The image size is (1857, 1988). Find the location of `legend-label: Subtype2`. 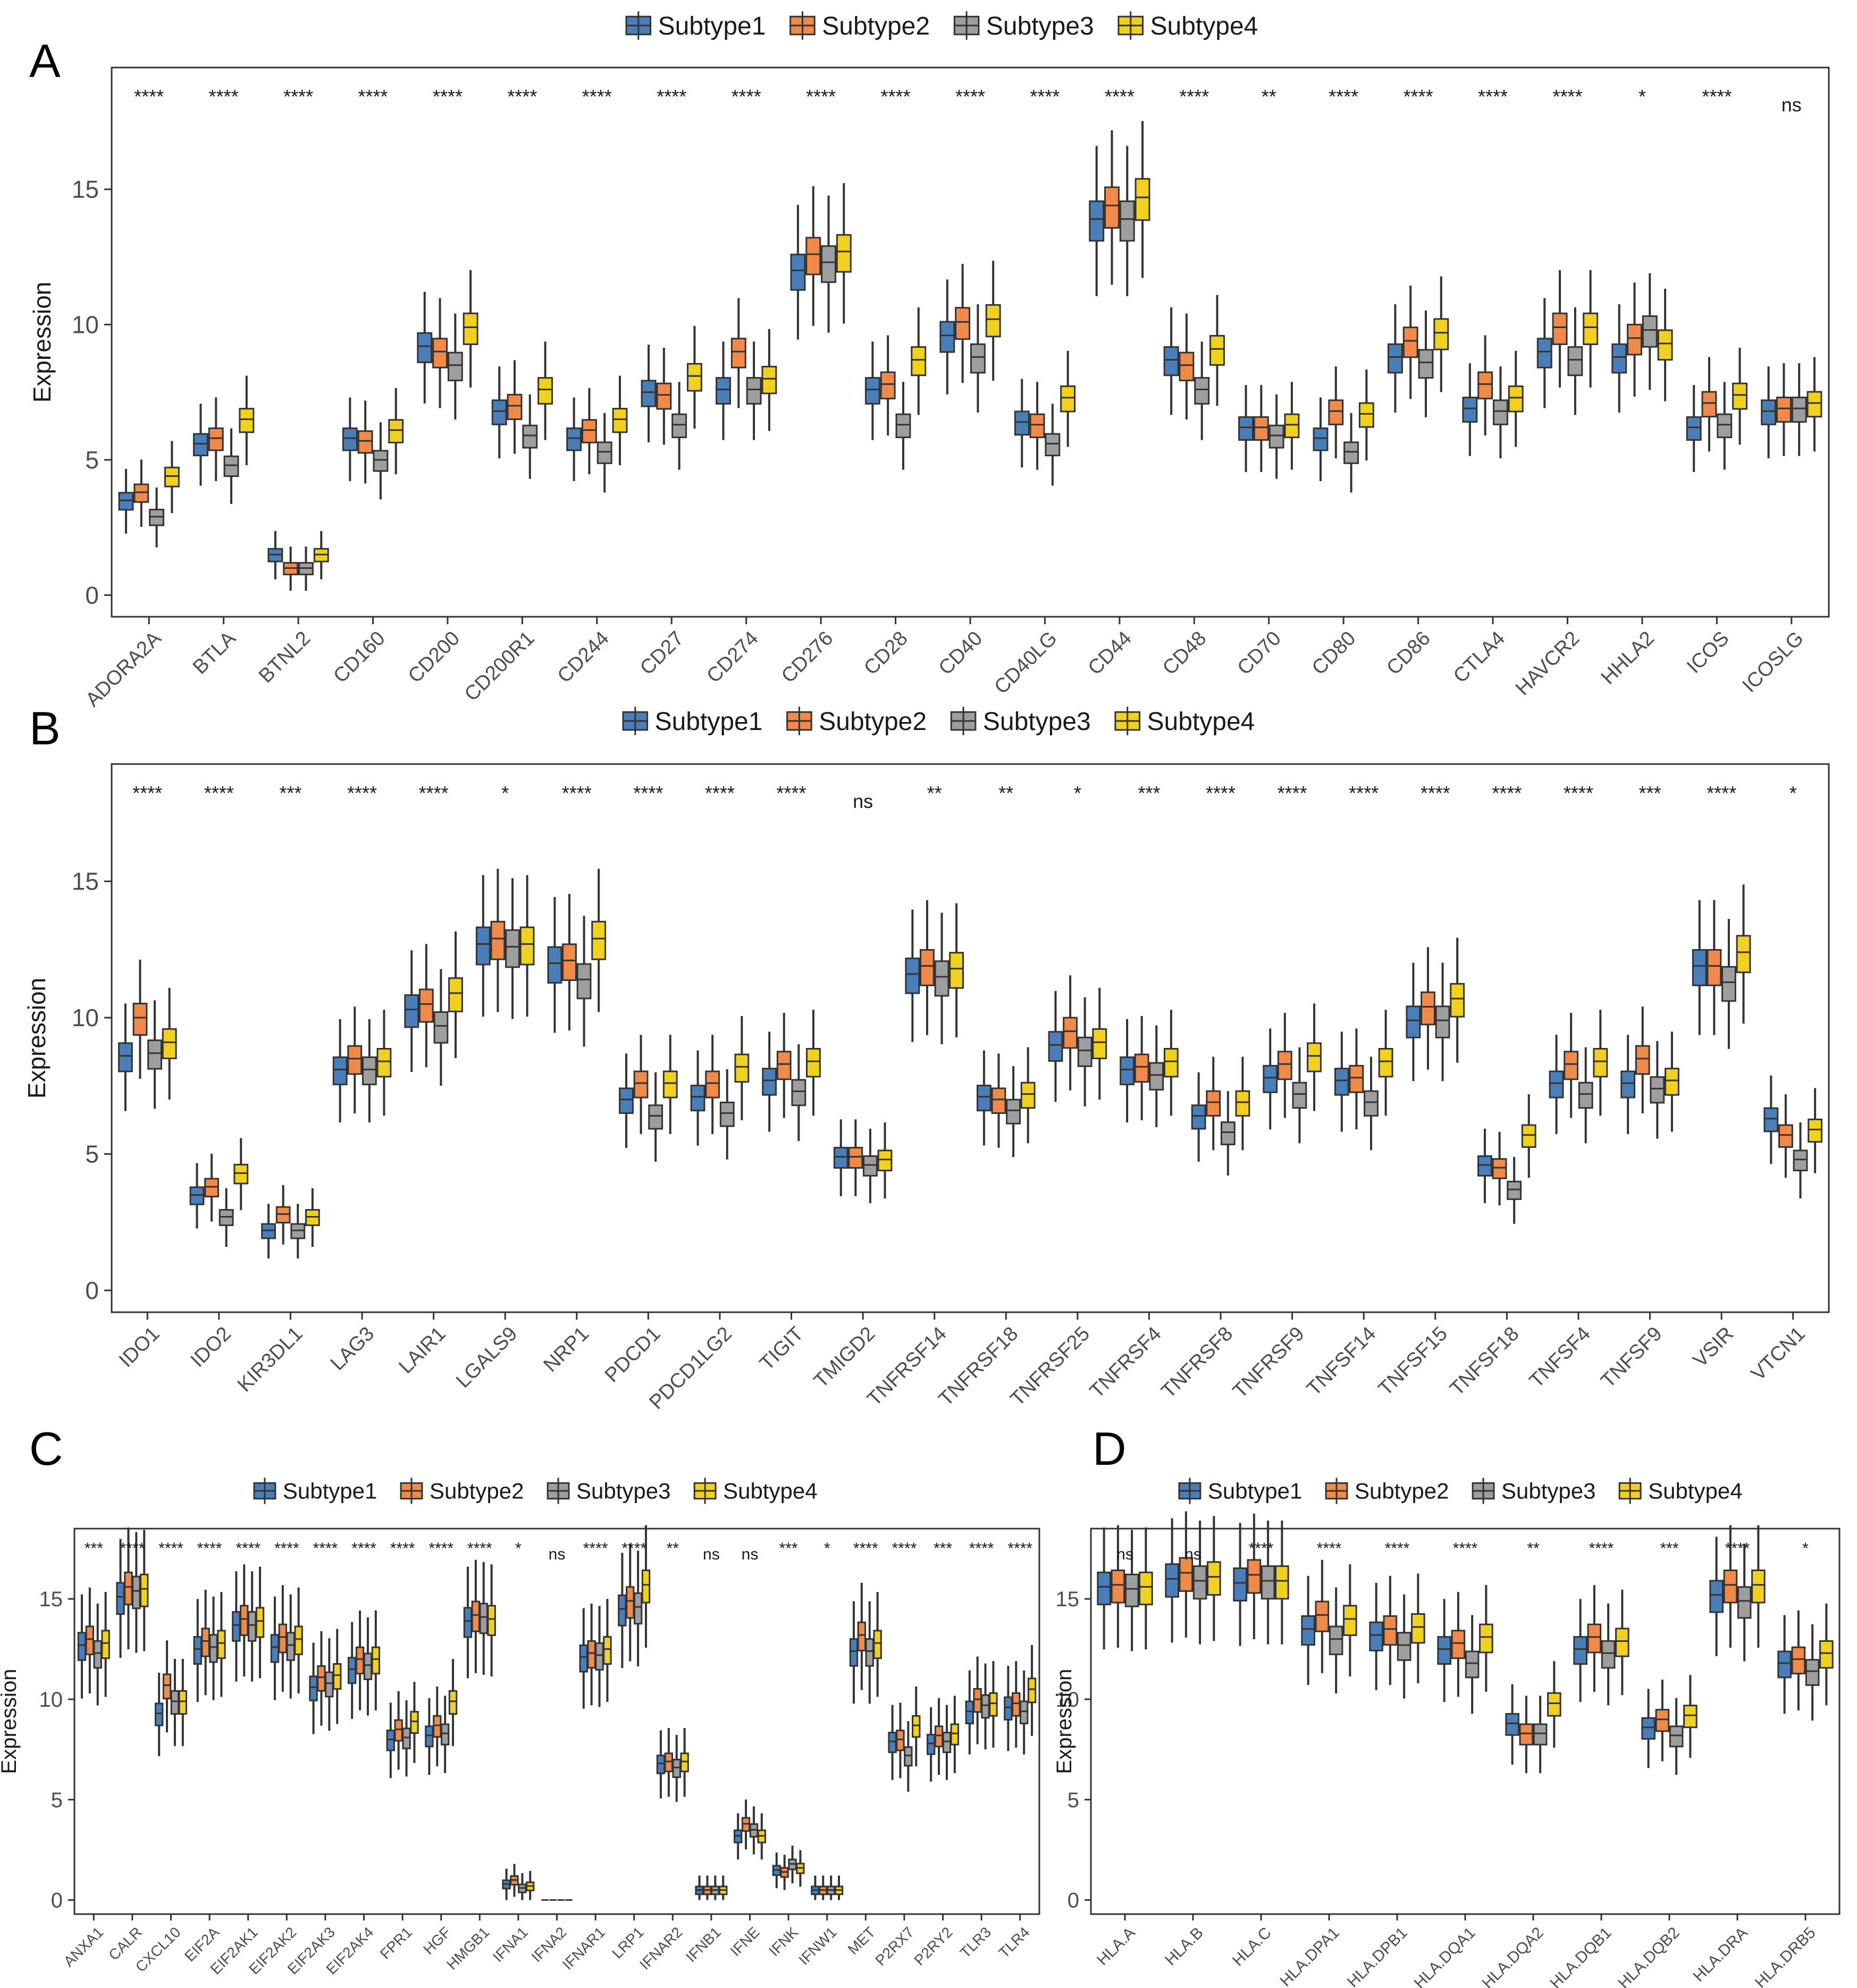

legend-label: Subtype2 is located at coordinates (873, 722).